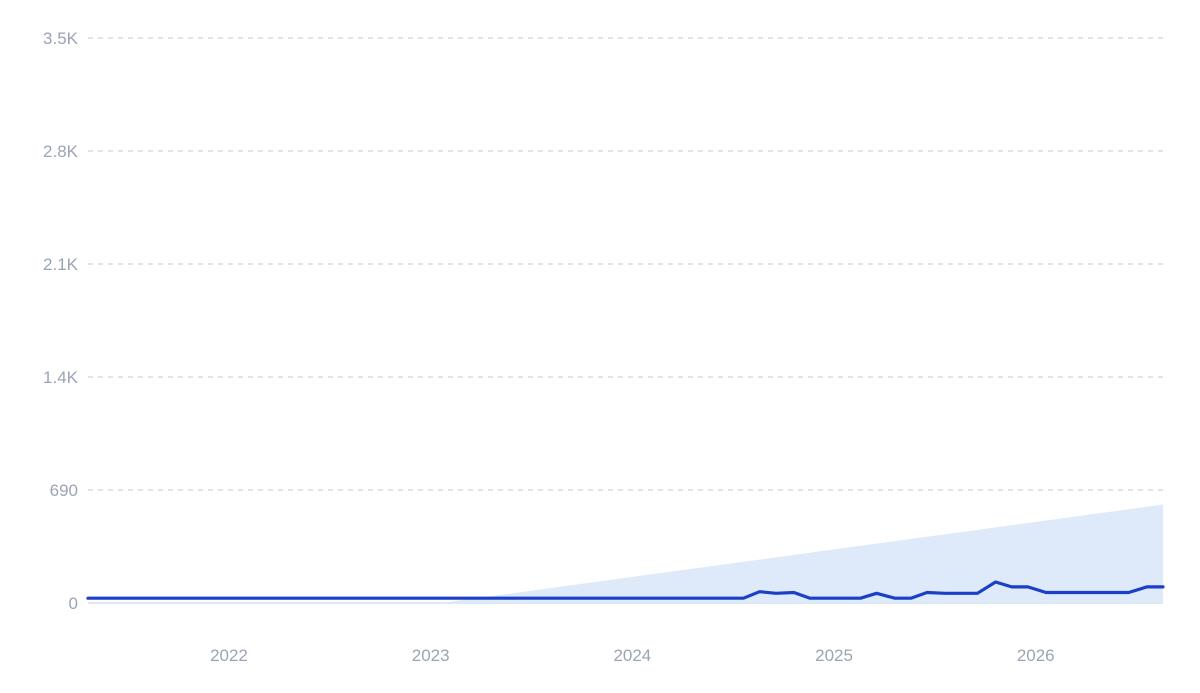 This screenshot has height=693, width=1200. Describe the element at coordinates (61, 377) in the screenshot. I see `y-tick-label: 1.4K` at that location.